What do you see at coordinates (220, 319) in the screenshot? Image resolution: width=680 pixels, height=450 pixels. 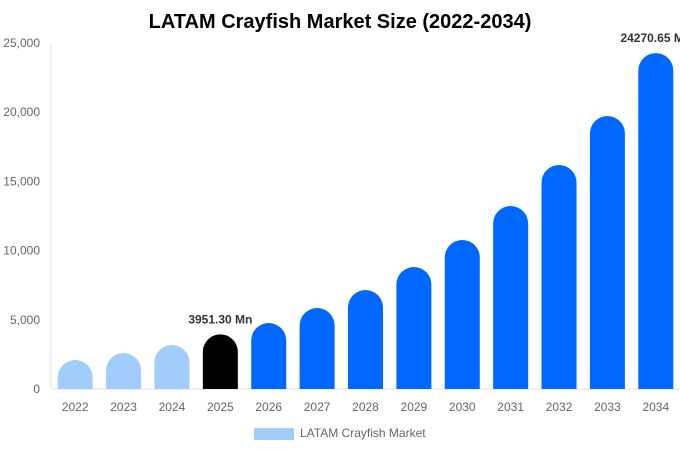 I see `data-label-2025: 3951.30 Mn` at bounding box center [220, 319].